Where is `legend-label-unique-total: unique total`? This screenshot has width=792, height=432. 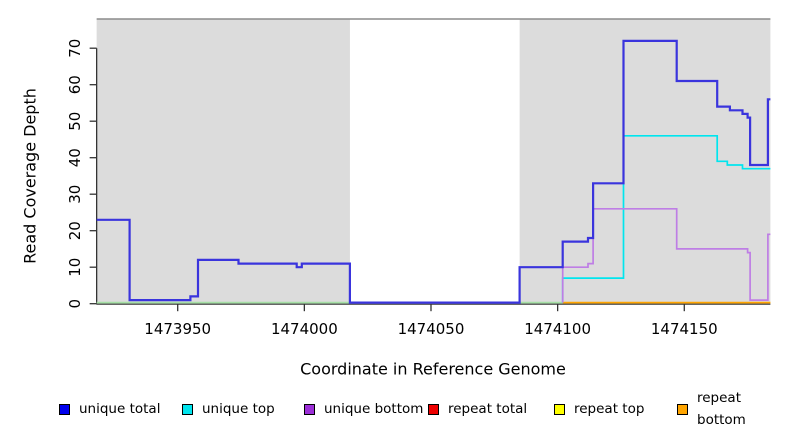
legend-label-unique-total: unique total is located at coordinates (120, 409).